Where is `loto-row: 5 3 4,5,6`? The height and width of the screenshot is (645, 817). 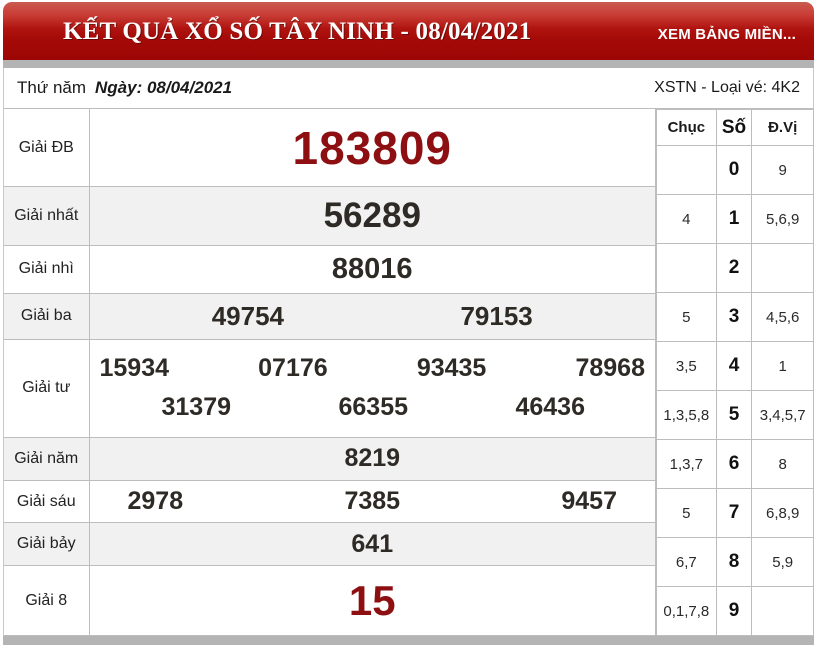
loto-row: 5 3 4,5,6 is located at coordinates (735, 317).